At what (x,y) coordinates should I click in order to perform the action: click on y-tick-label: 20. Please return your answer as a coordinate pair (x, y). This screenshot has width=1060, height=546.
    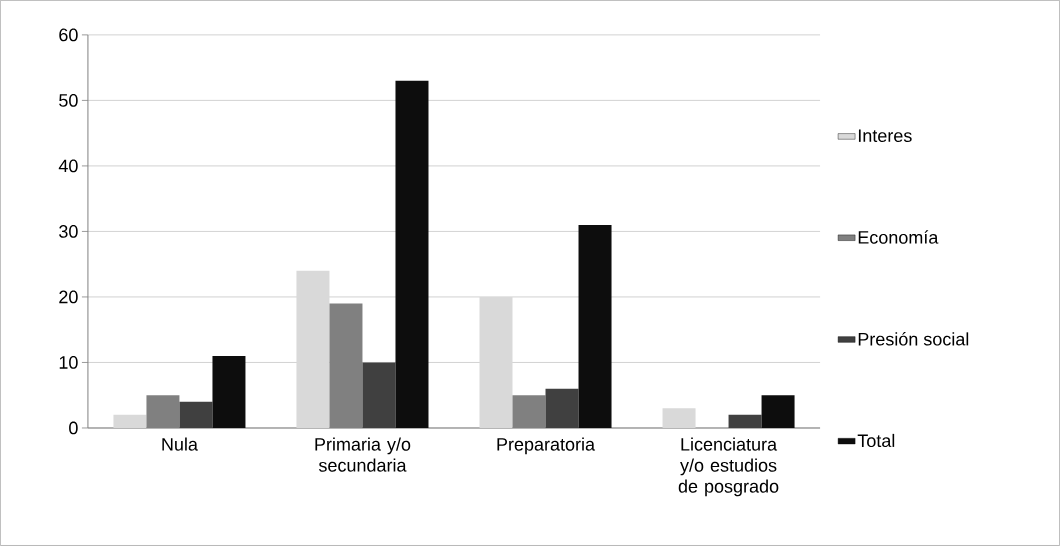
    Looking at the image, I should click on (68, 297).